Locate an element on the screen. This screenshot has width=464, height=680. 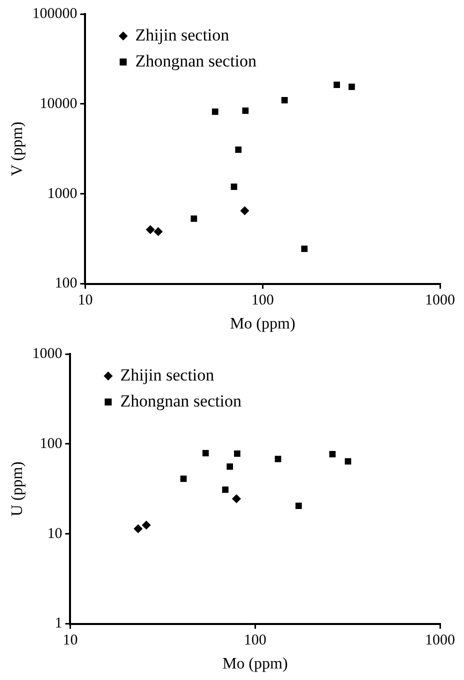
x-tick-label: 10 is located at coordinates (85, 300).